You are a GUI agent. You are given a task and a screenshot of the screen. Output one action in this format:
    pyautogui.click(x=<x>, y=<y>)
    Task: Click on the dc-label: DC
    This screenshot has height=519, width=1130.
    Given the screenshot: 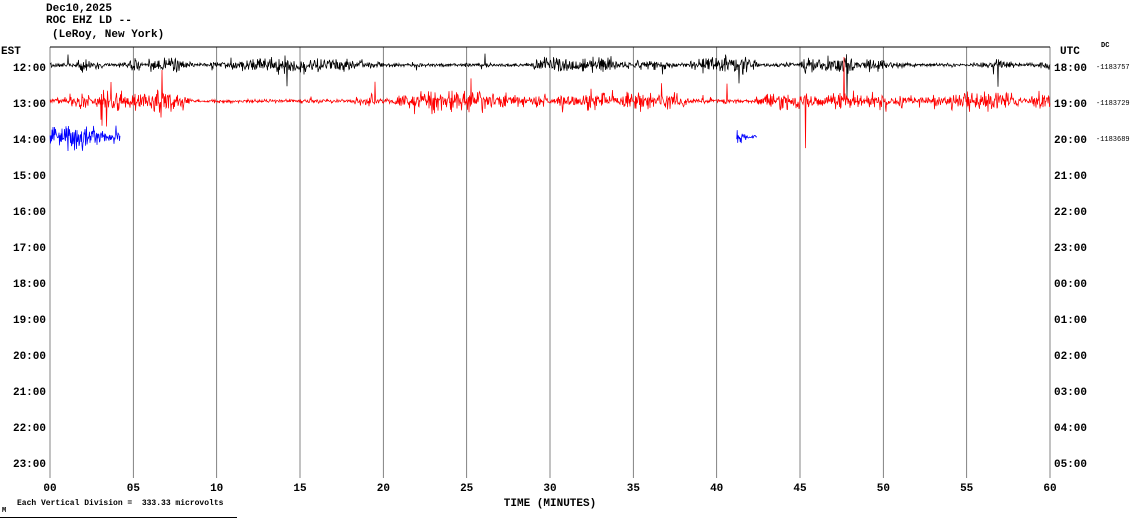 What is the action you would take?
    pyautogui.click(x=1105, y=46)
    